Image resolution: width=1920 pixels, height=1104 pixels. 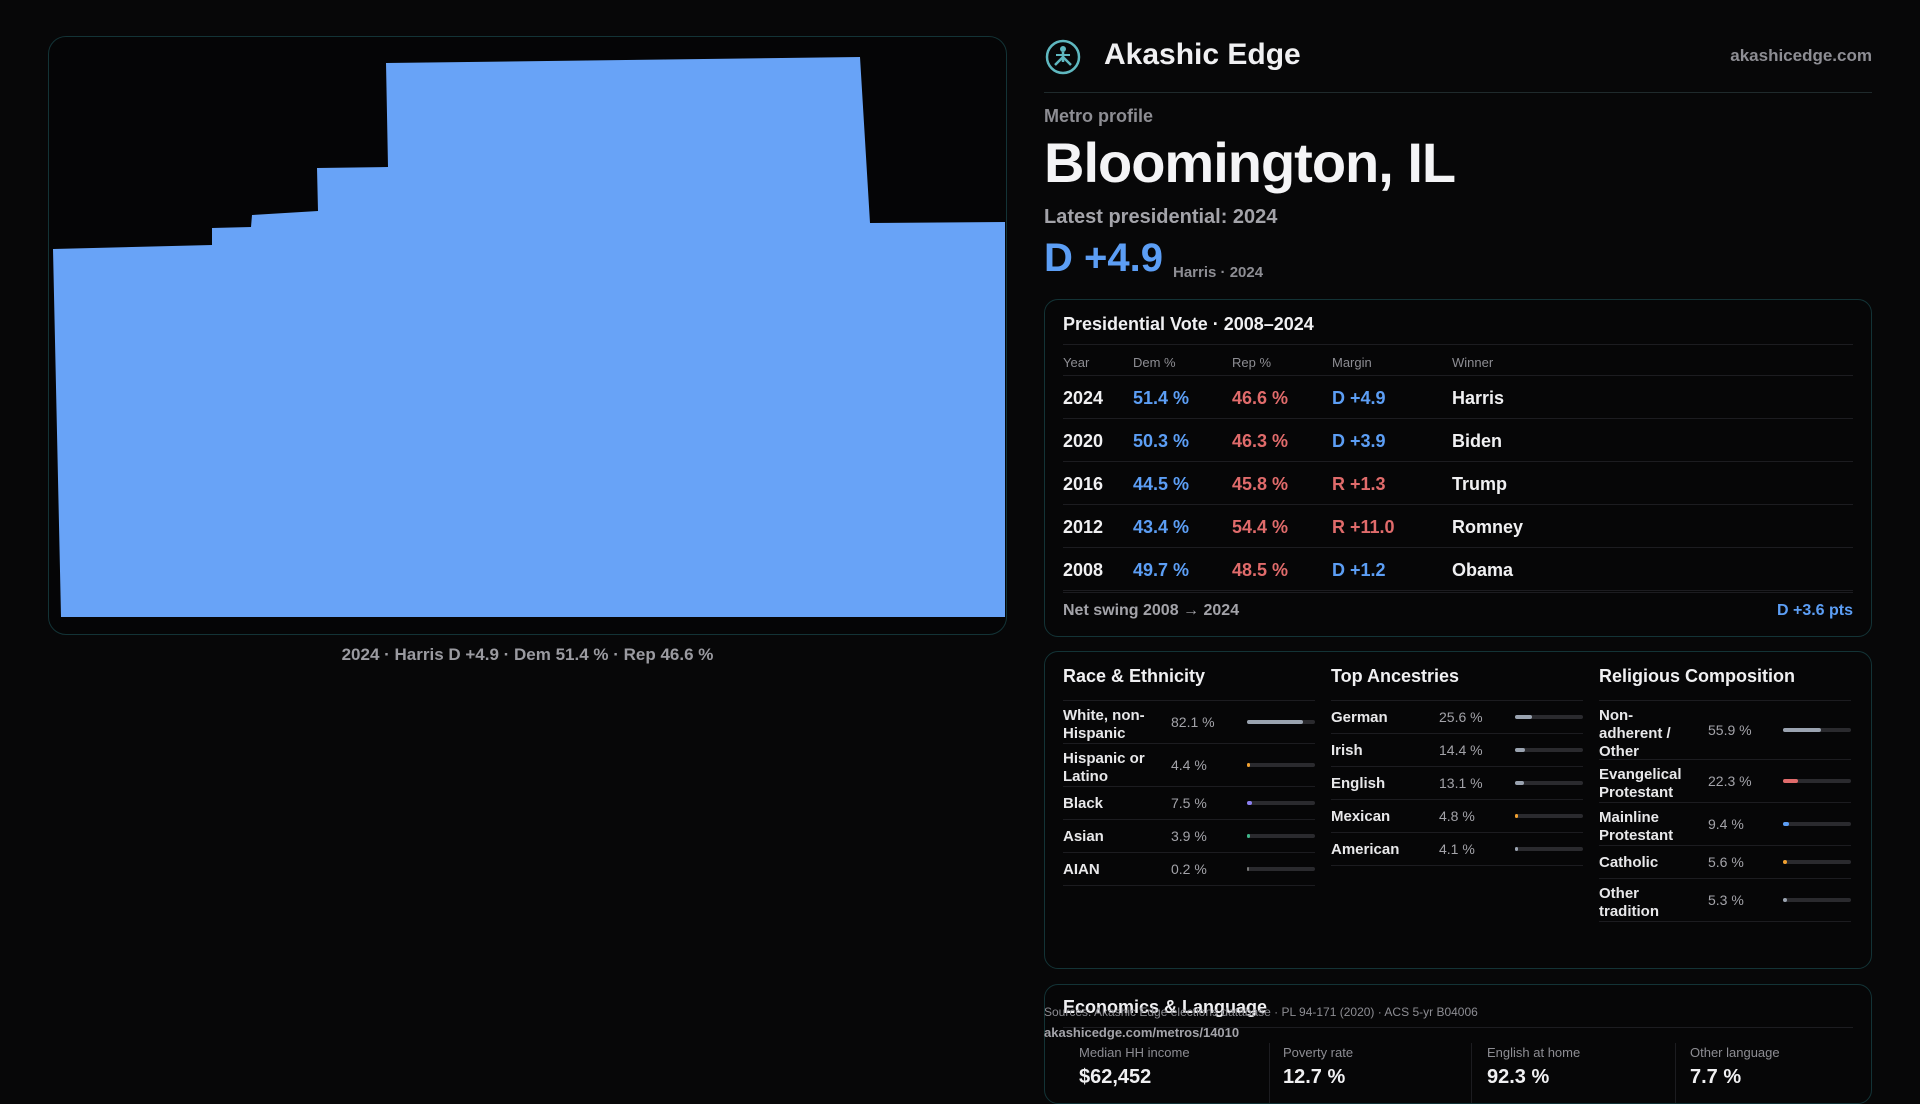 I want to click on econ-label: Median HH income, so click(x=1134, y=1052).